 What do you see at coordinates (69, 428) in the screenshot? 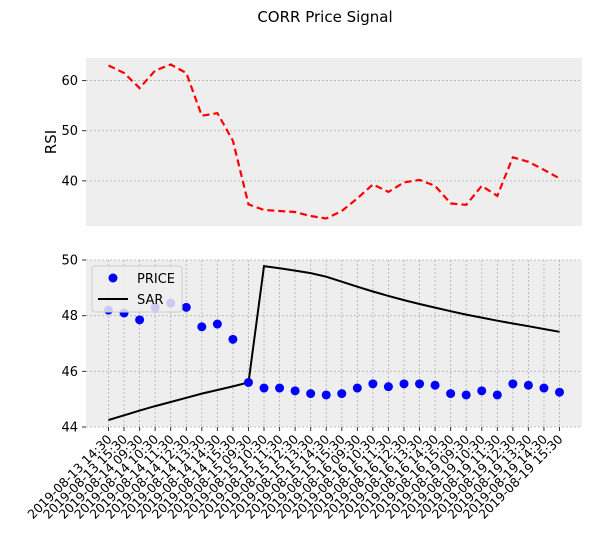
I see `price-y-tick-label: 44` at bounding box center [69, 428].